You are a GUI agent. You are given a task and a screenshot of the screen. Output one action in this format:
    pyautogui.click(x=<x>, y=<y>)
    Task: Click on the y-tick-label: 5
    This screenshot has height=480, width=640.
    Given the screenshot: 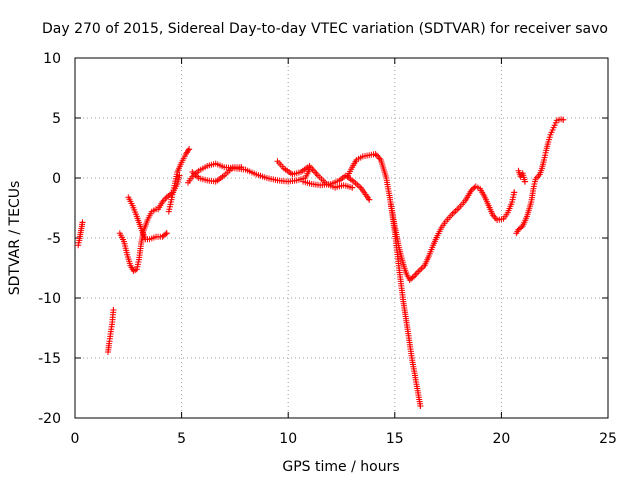 What is the action you would take?
    pyautogui.click(x=56, y=119)
    